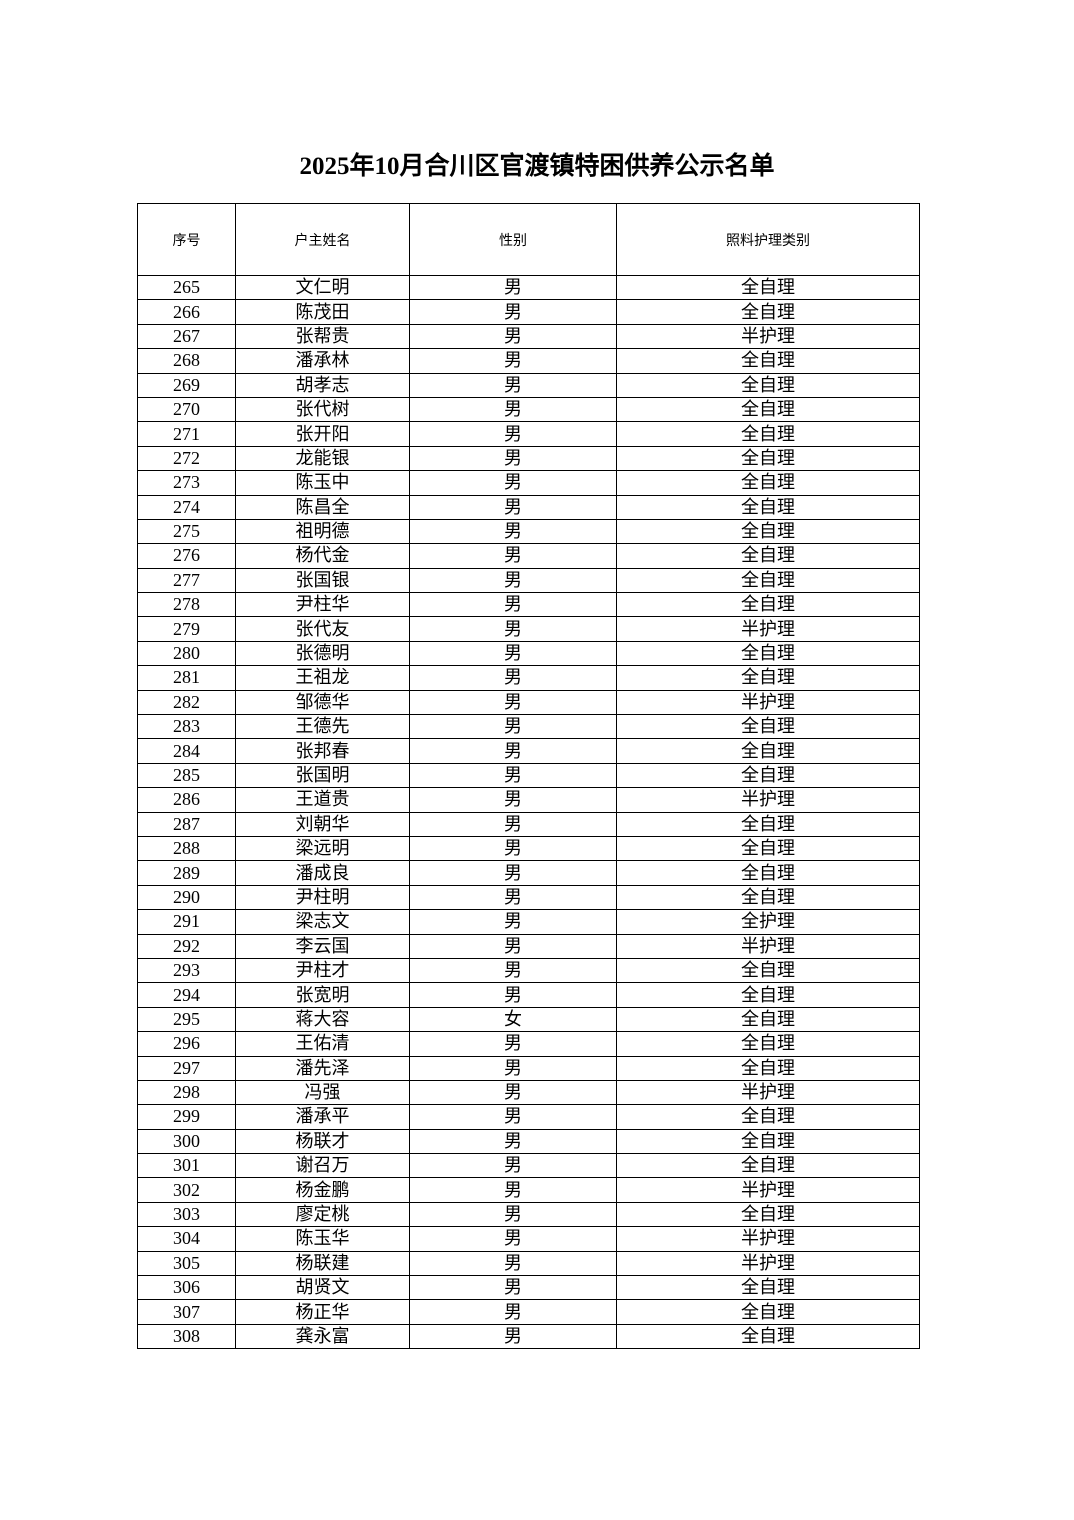 The width and height of the screenshot is (1074, 1520). What do you see at coordinates (186, 751) in the screenshot?
I see `serial-number-cell: 284` at bounding box center [186, 751].